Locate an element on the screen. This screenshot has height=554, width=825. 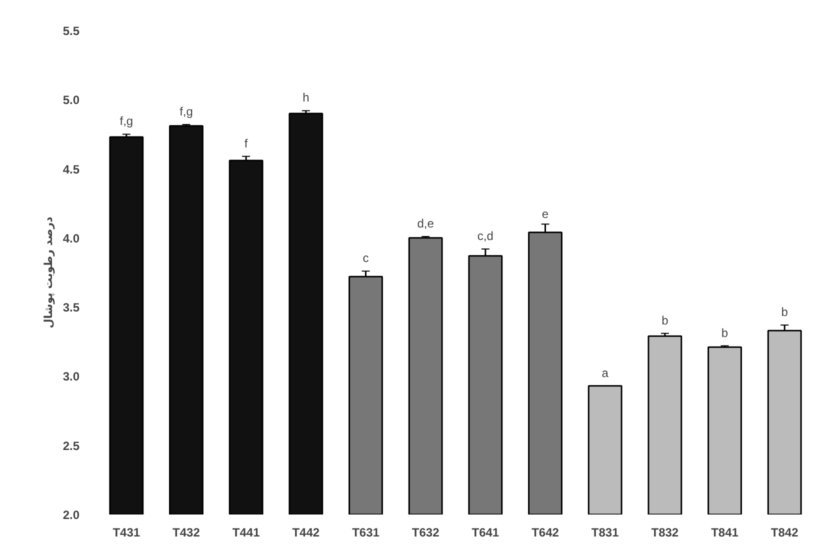
x-tick-label: T432 is located at coordinates (186, 533).